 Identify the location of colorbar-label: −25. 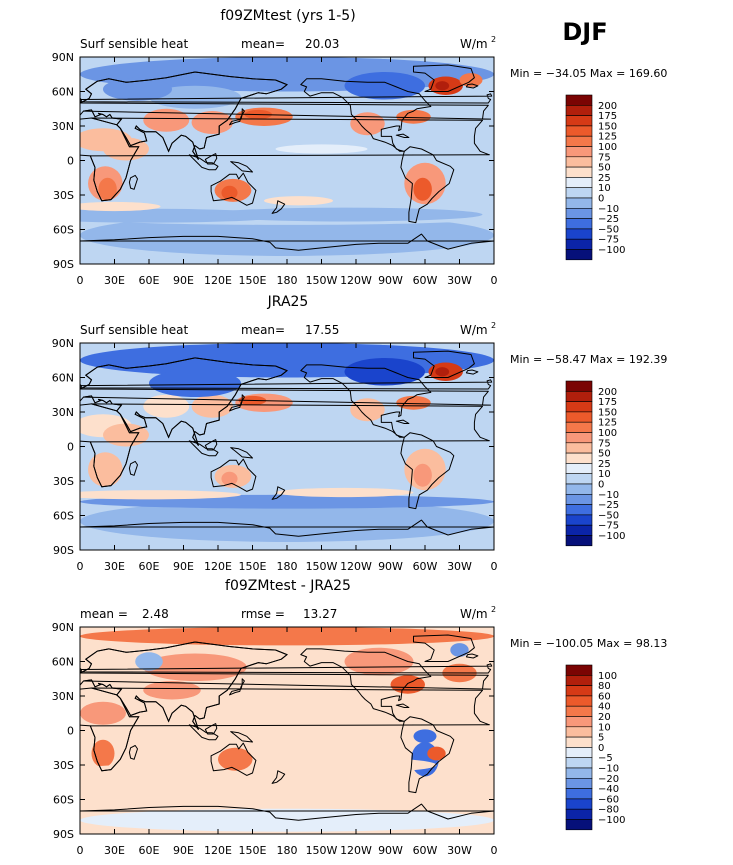
(608, 219).